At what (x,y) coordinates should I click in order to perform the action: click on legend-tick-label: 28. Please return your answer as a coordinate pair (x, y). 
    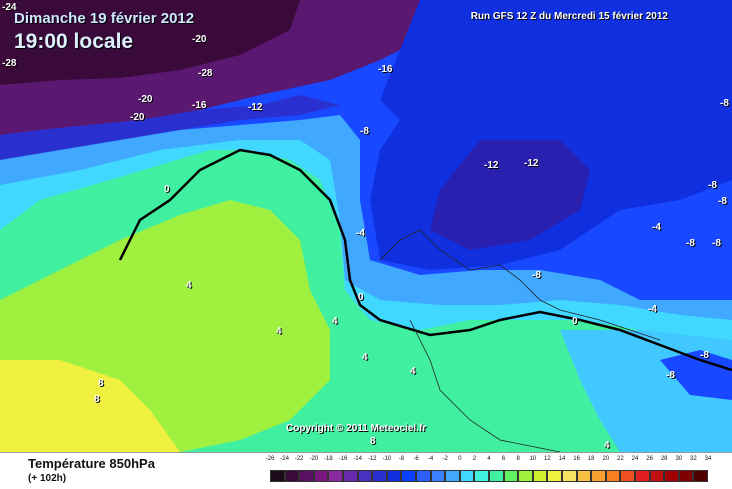
    Looking at the image, I should click on (664, 459).